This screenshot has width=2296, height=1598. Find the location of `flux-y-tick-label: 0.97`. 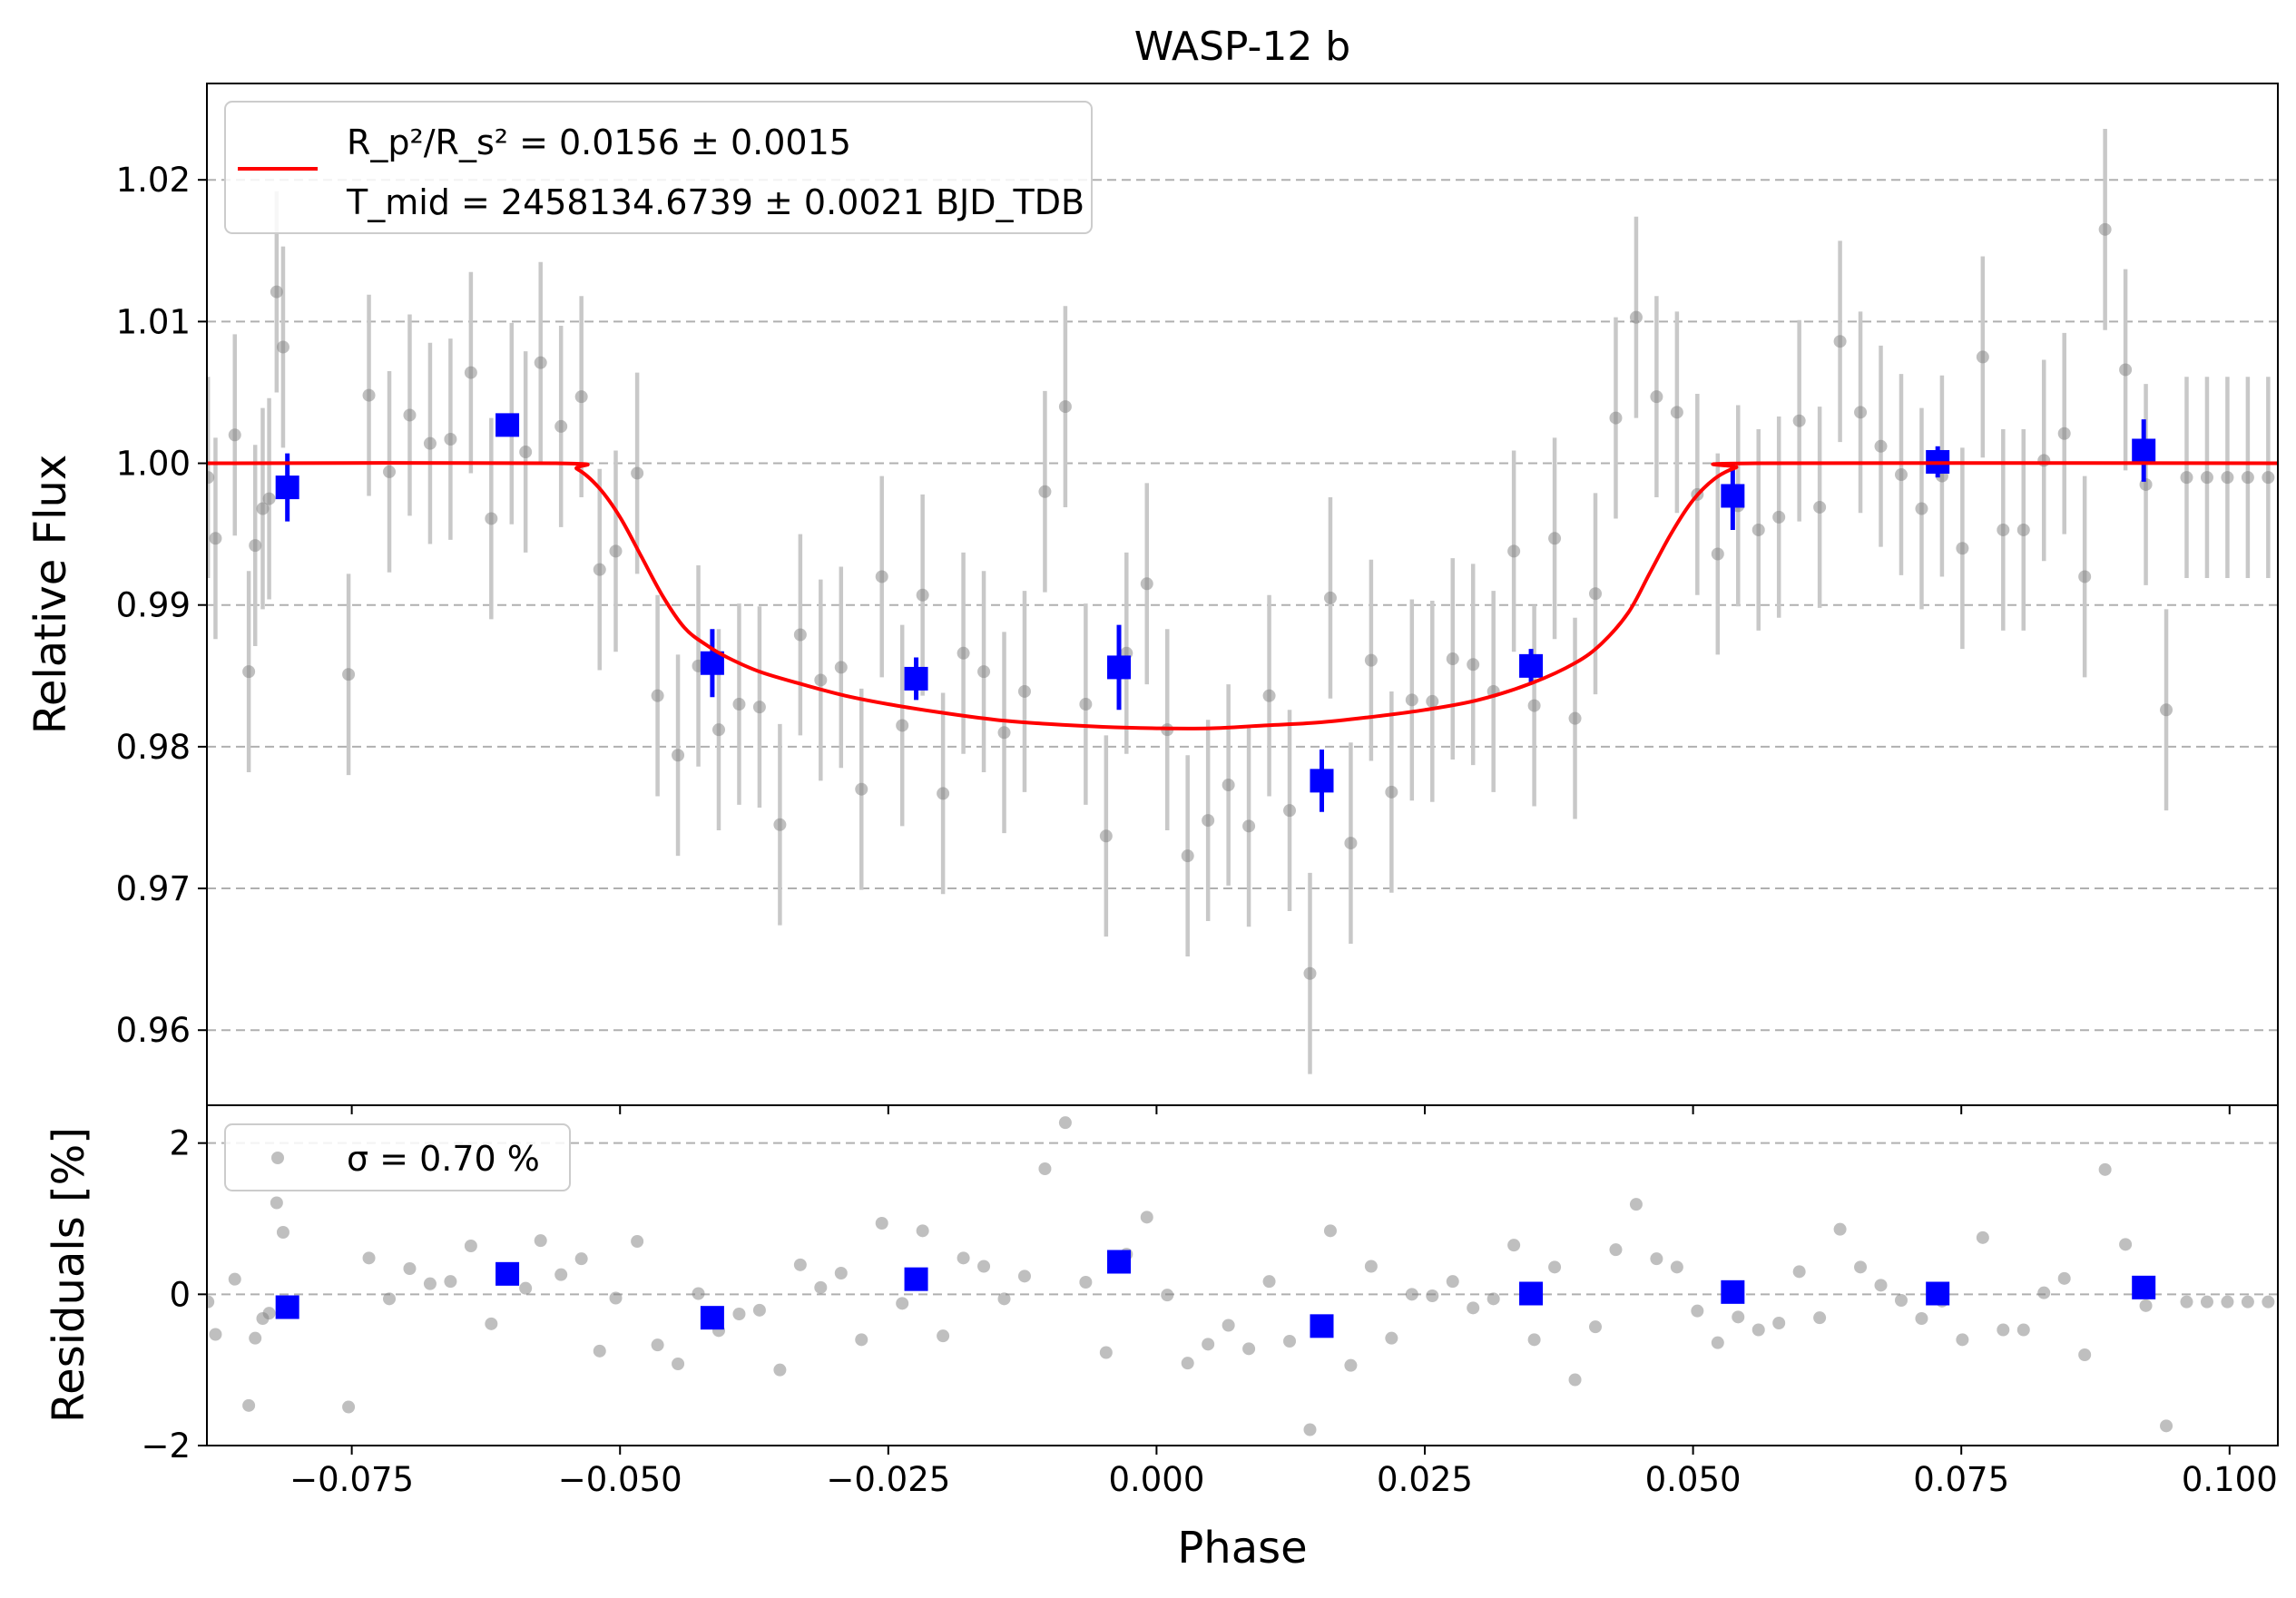

flux-y-tick-label: 0.97 is located at coordinates (153, 888).